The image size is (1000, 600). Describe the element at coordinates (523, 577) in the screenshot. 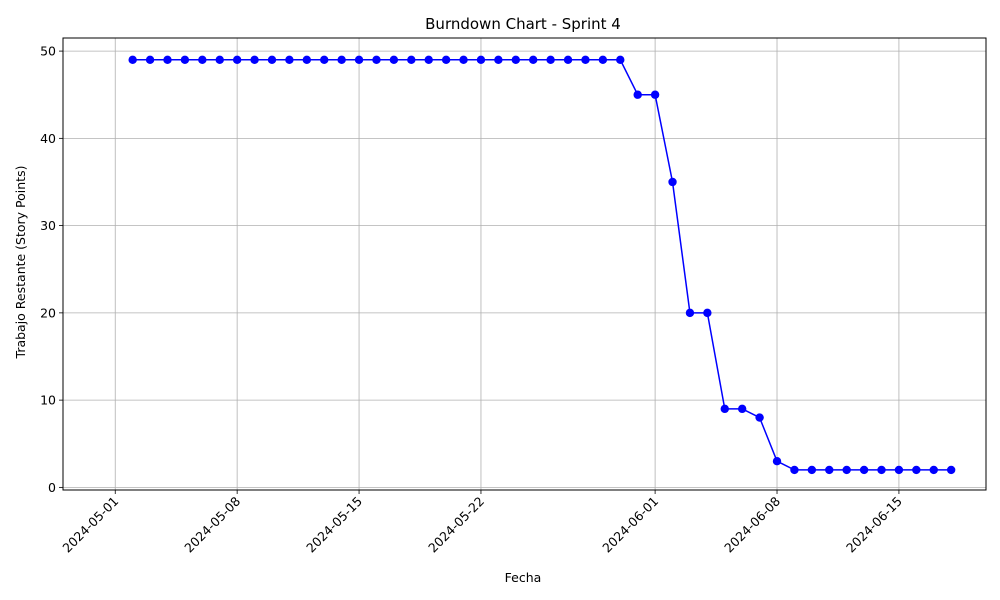

I see `x-axis-label: Fecha` at that location.